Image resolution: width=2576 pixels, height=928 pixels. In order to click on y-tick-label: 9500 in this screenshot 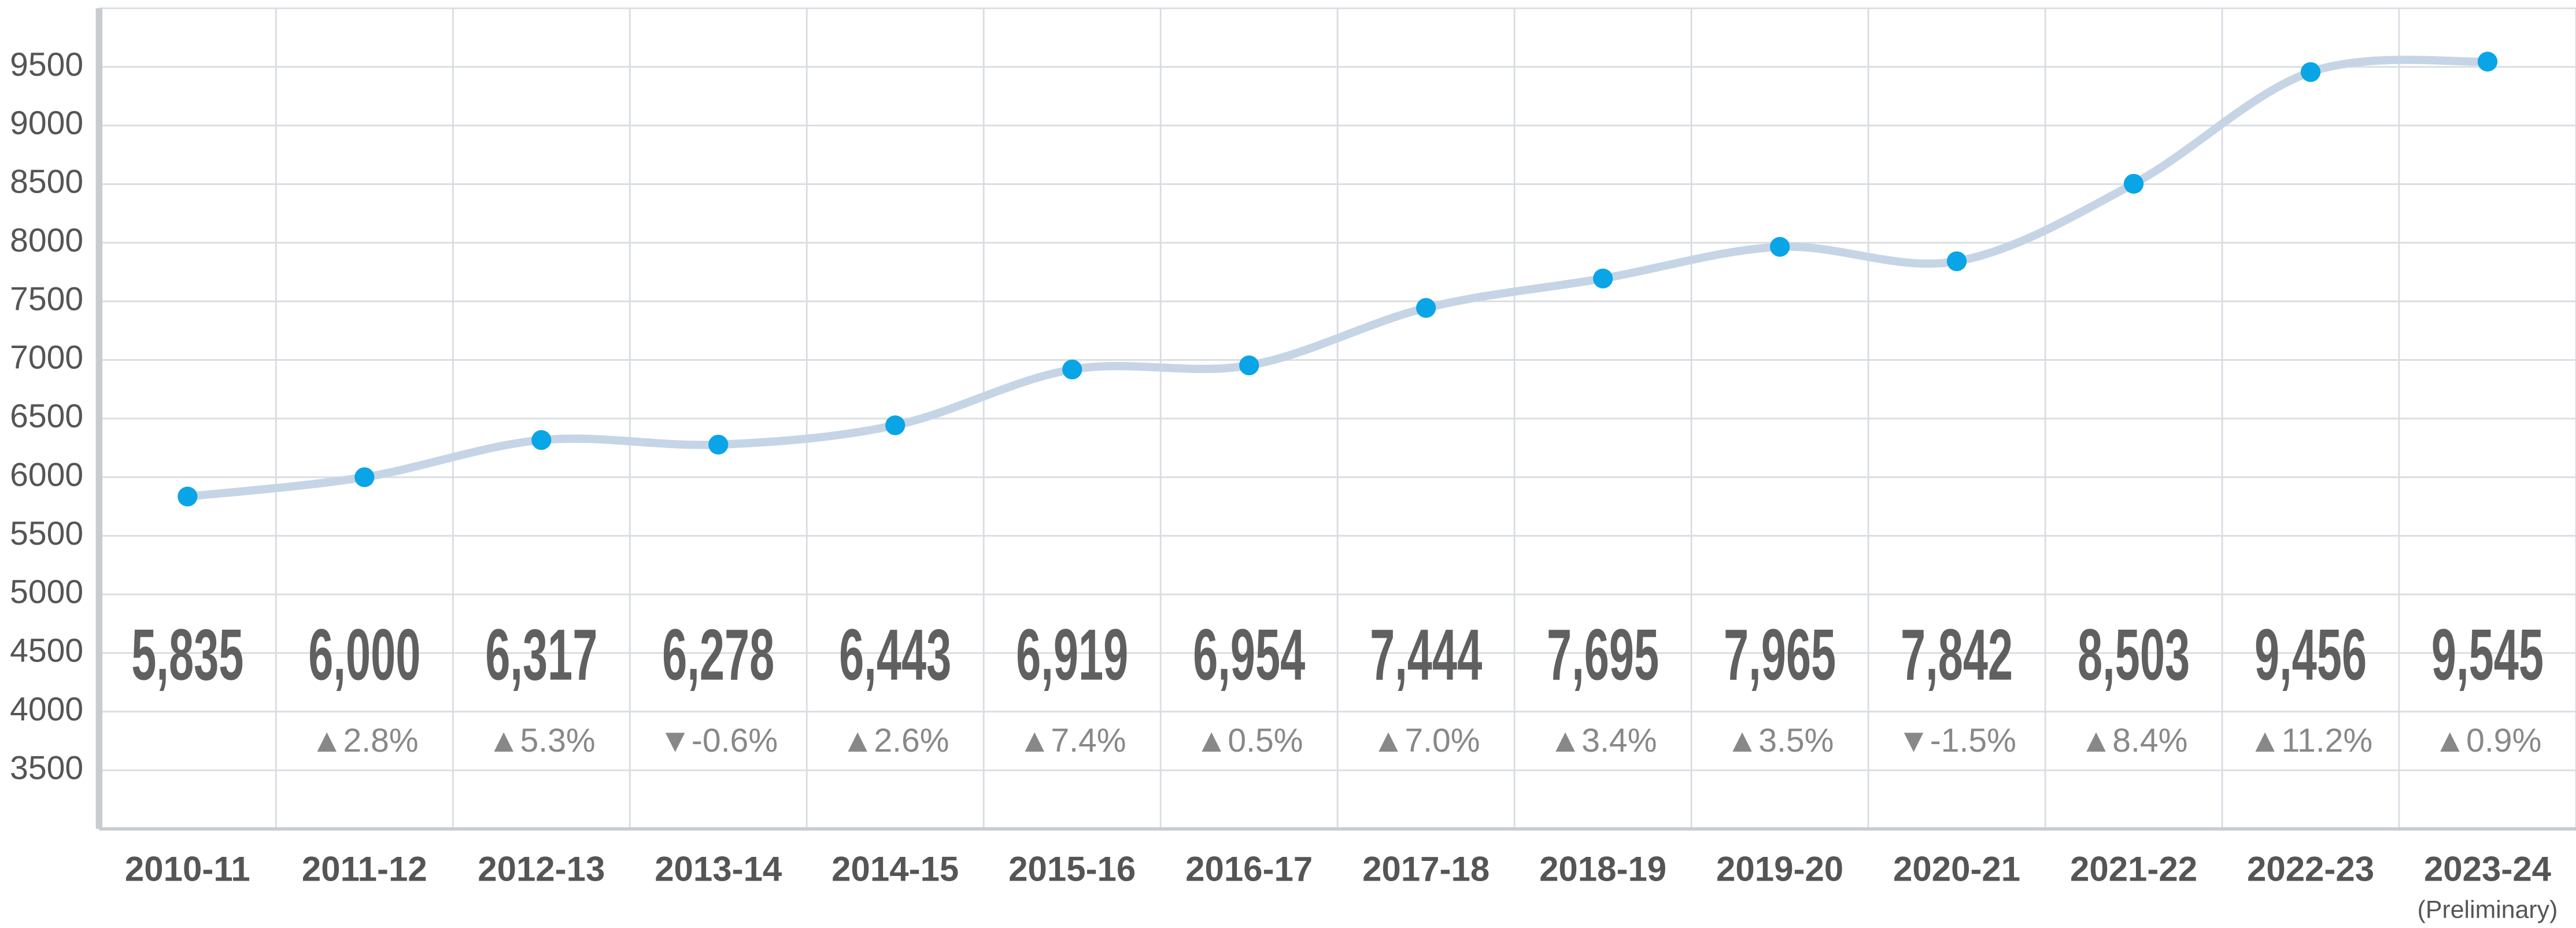, I will do `click(47, 64)`.